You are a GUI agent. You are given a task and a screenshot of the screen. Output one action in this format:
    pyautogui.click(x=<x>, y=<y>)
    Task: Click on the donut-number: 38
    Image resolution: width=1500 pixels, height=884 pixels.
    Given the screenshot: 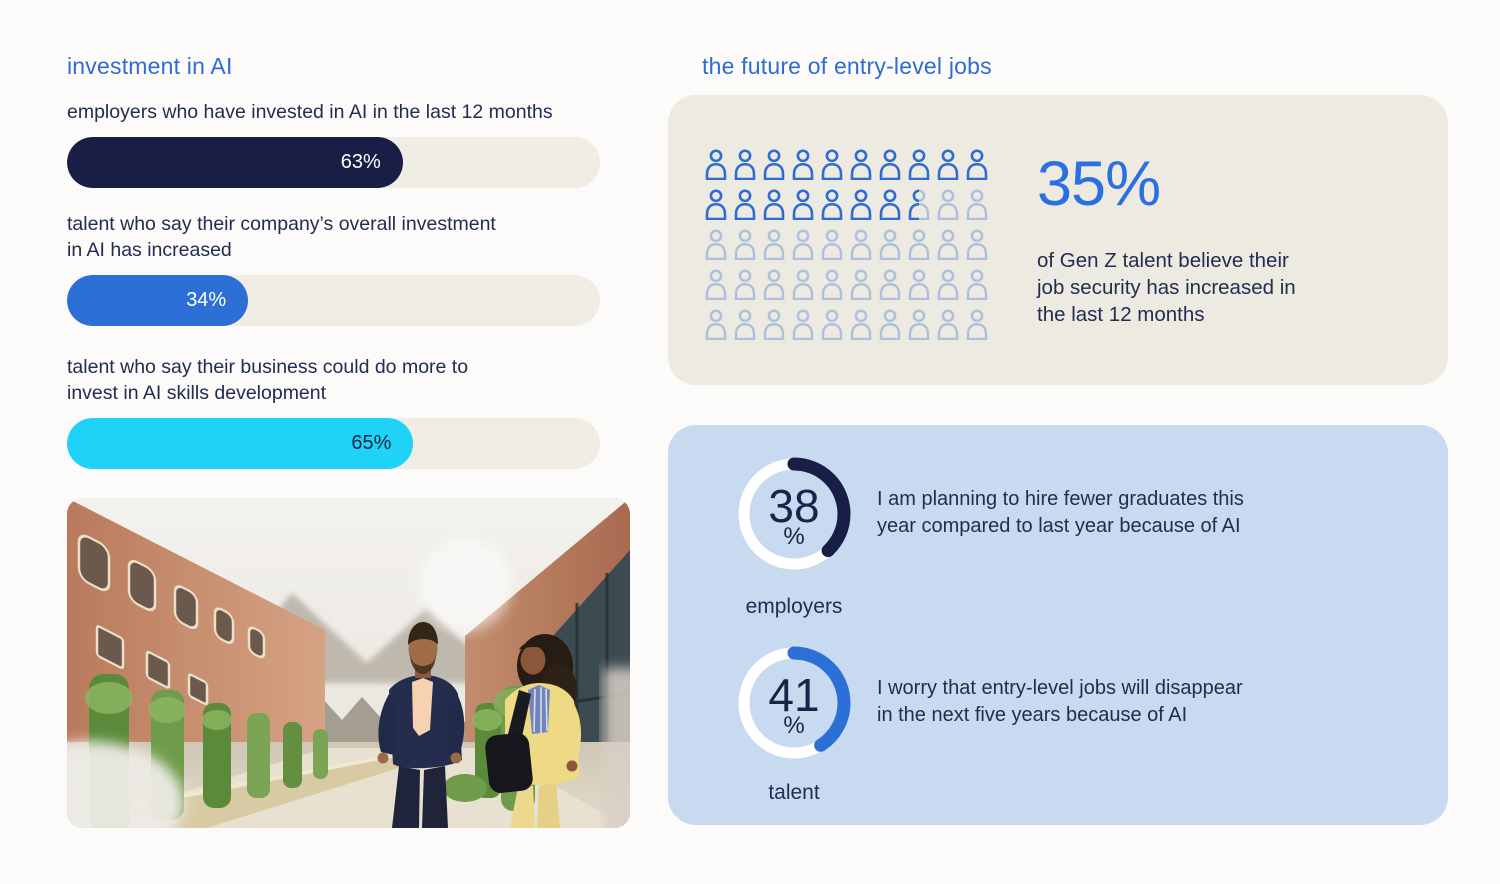 What is the action you would take?
    pyautogui.click(x=794, y=506)
    